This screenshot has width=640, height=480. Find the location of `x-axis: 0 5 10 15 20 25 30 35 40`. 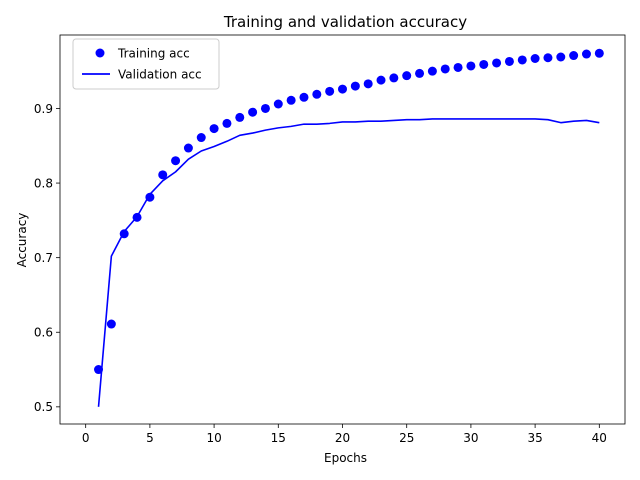

x-axis: 0 5 10 15 20 25 30 35 40 is located at coordinates (344, 434).